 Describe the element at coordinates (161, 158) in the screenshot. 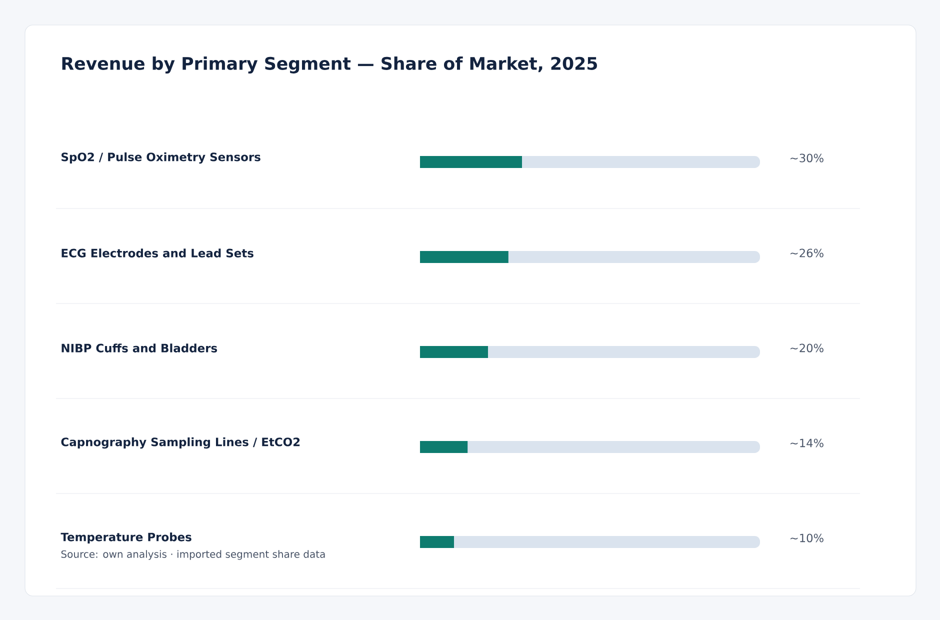

I see `y-tick-label: SpO2 / Pulse Oximetry Sensors` at that location.